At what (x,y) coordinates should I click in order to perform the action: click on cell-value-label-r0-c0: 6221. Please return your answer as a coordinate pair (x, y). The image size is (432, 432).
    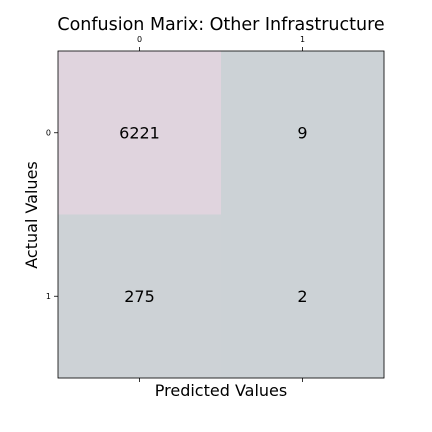
    Looking at the image, I should click on (139, 132).